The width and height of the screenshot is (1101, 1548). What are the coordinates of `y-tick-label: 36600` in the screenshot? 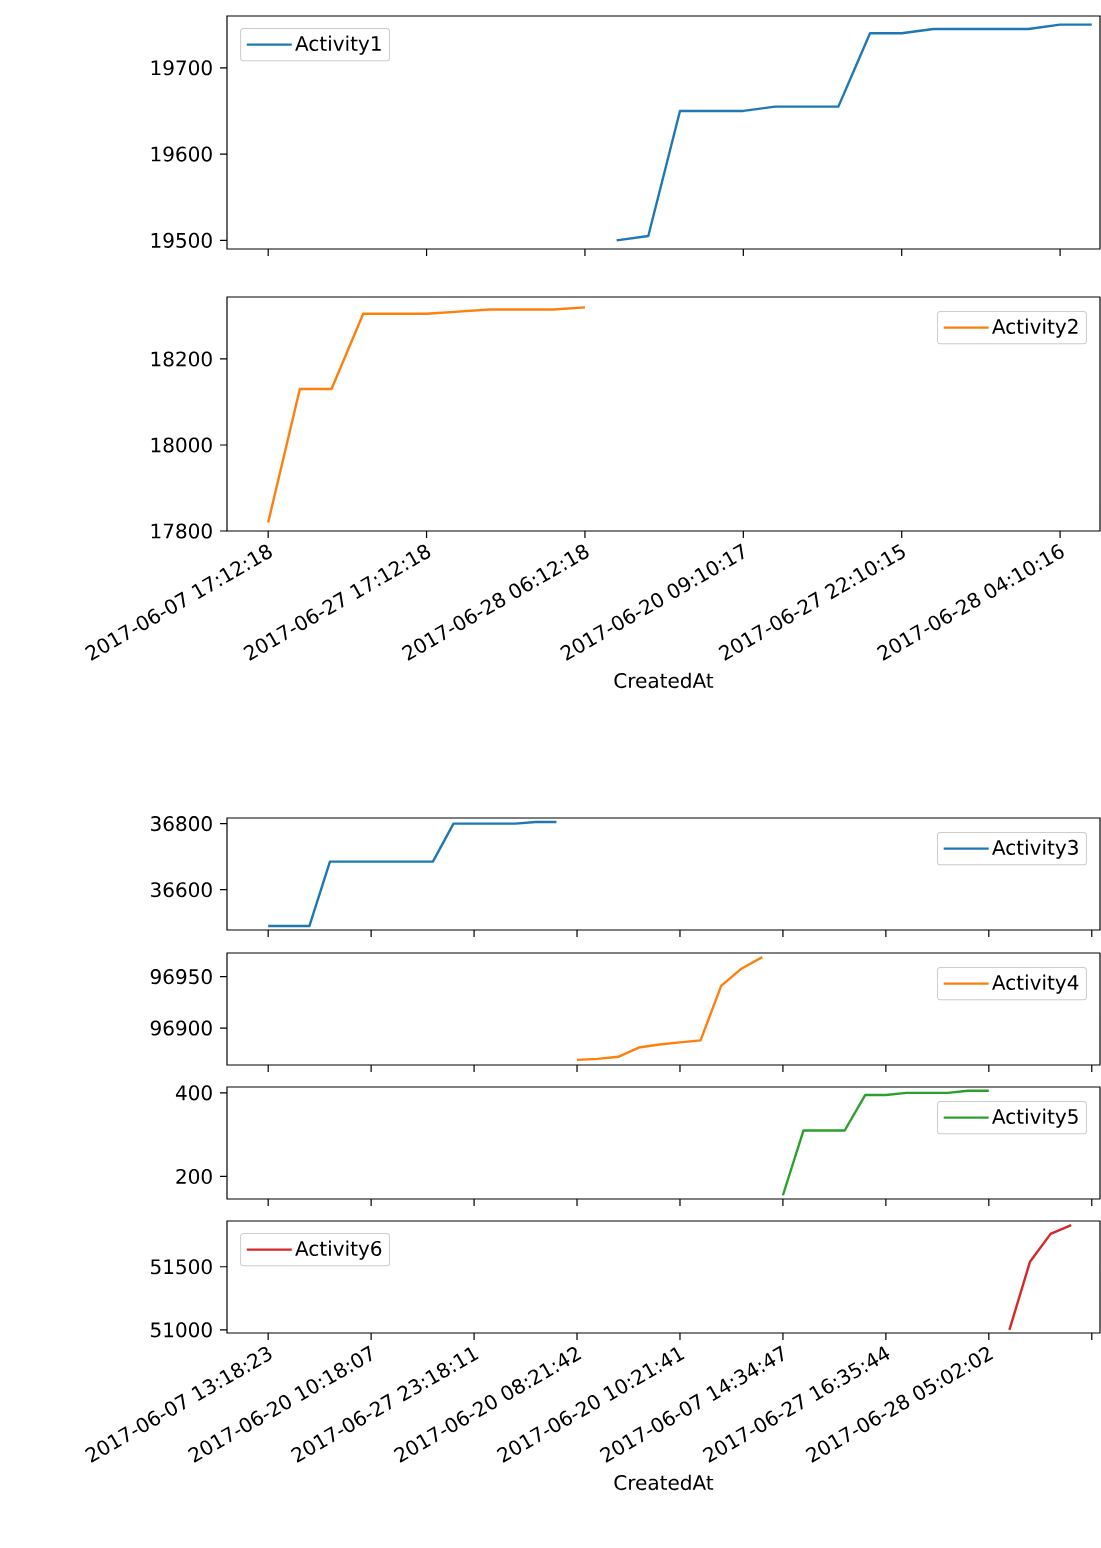 It's located at (181, 890).